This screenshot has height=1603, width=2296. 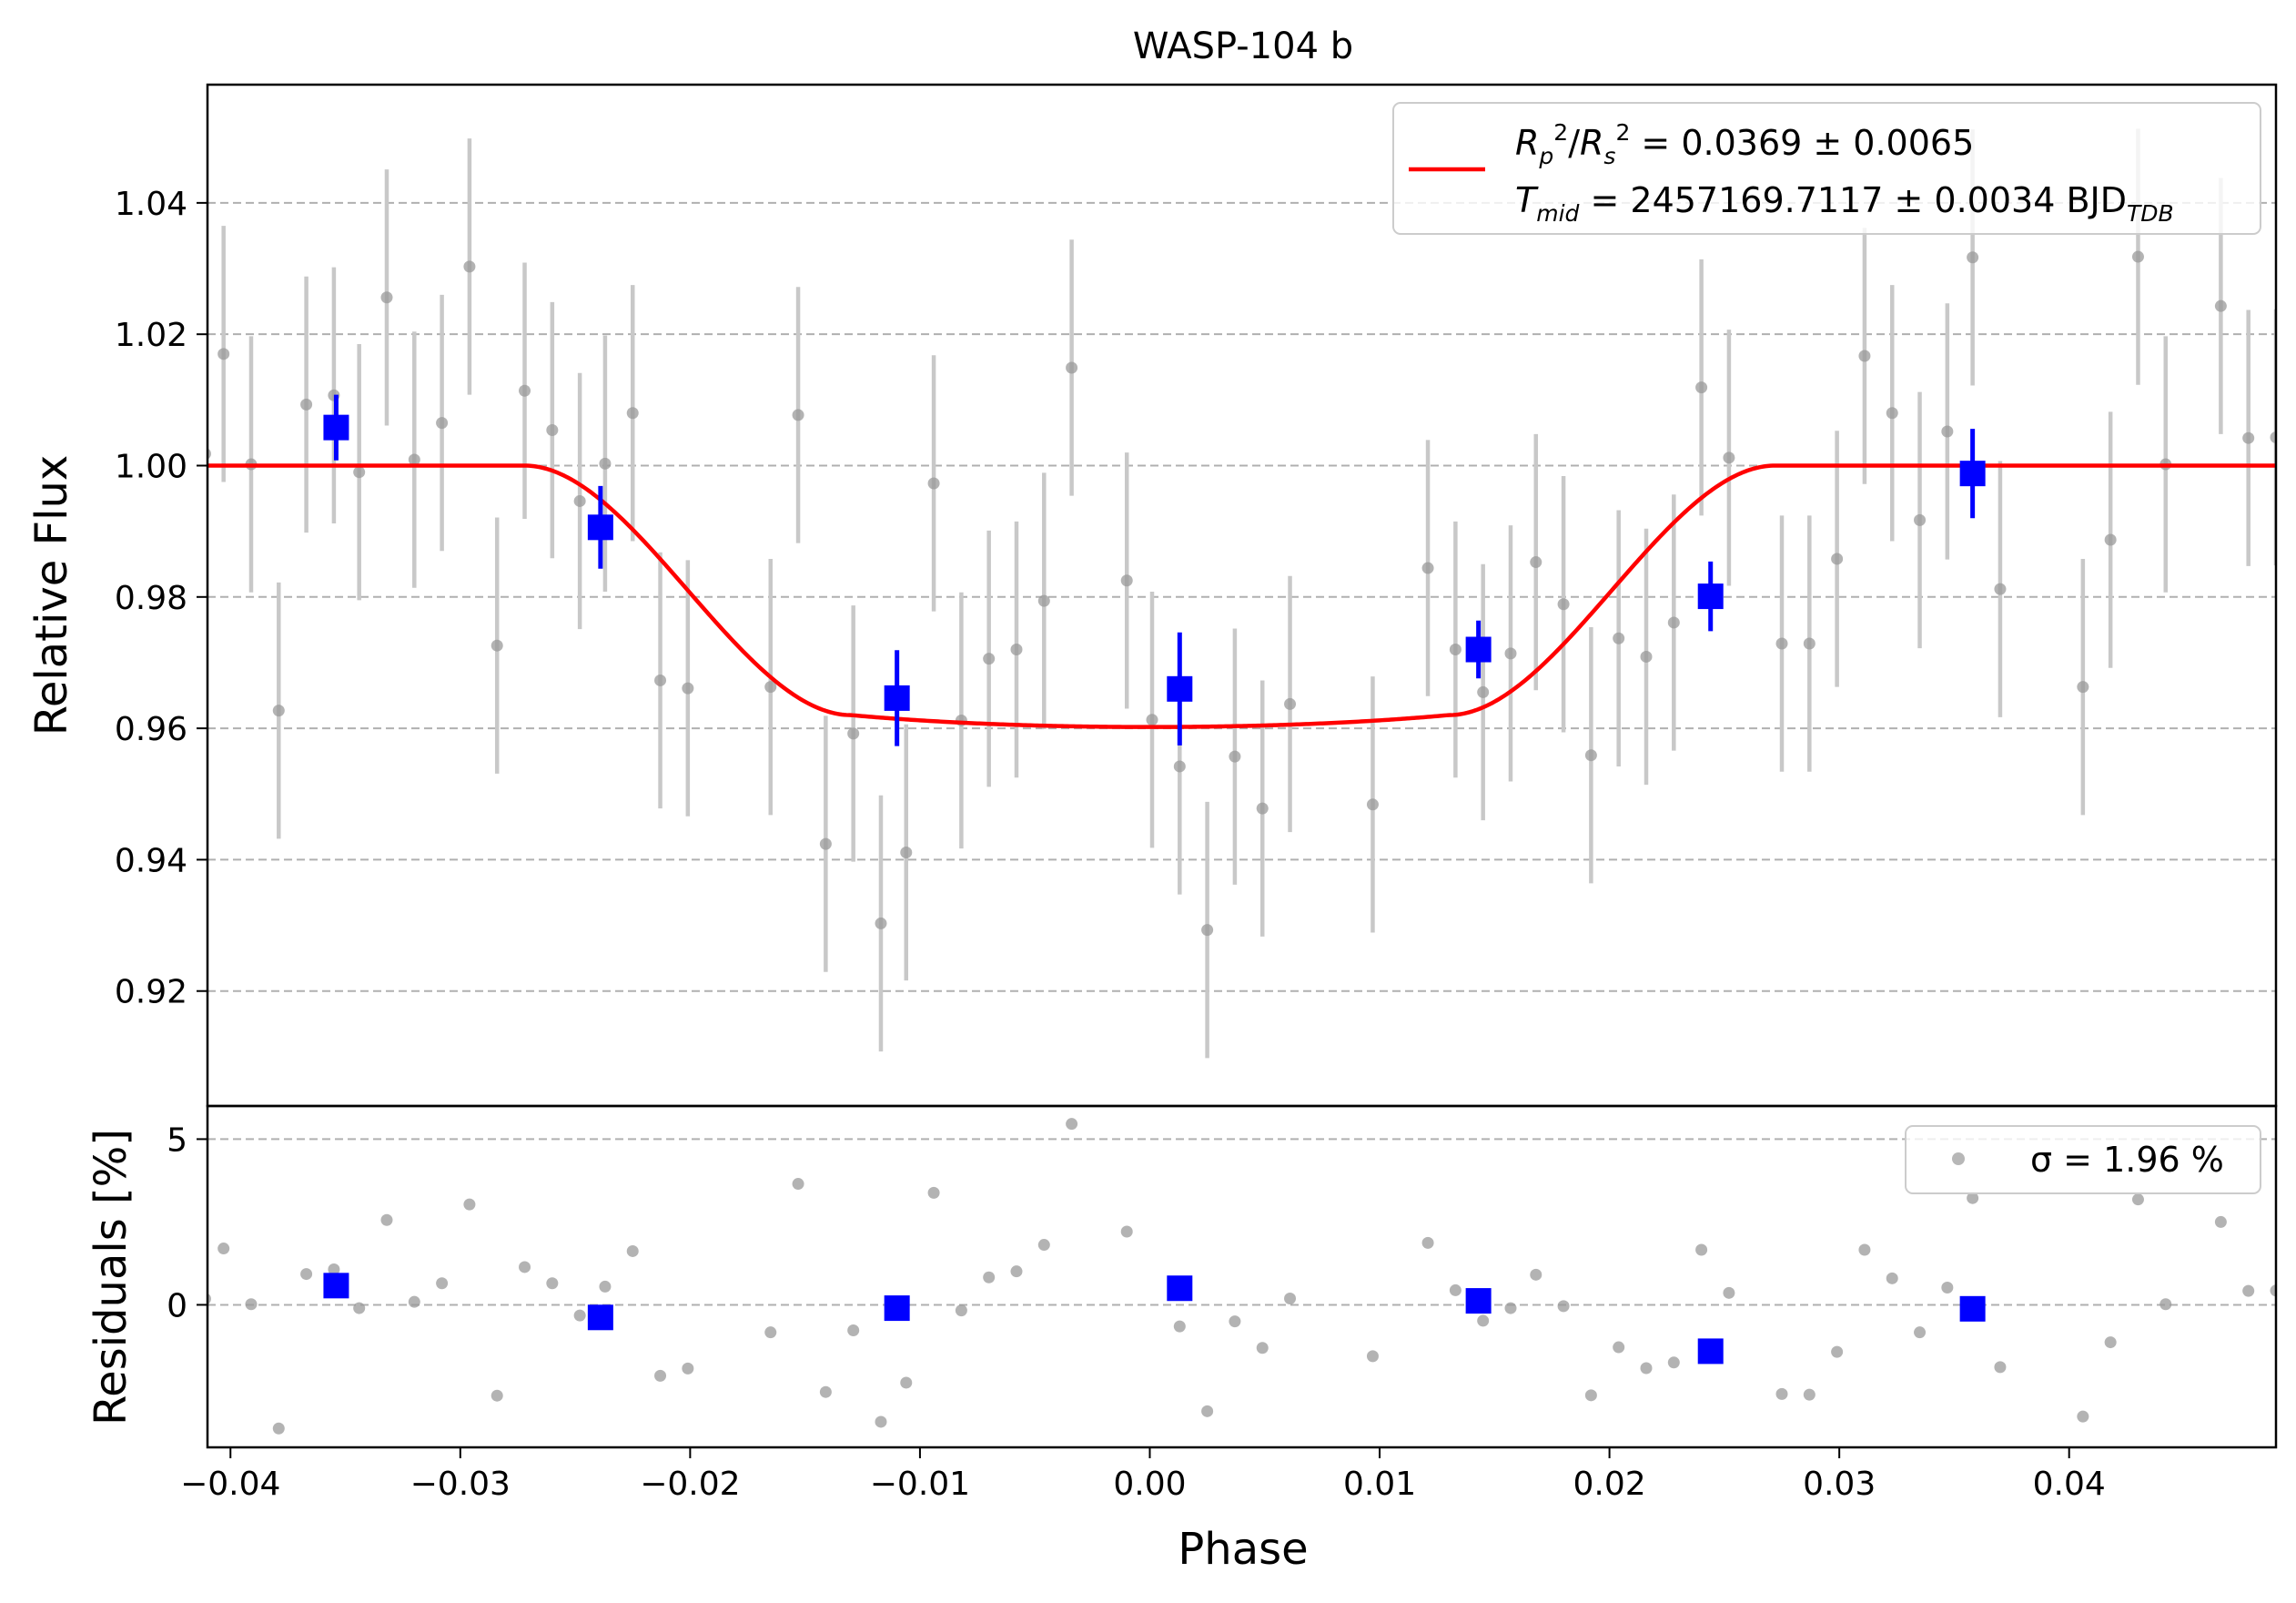 I want to click on x-tick-label: 0.00, so click(x=1150, y=1484).